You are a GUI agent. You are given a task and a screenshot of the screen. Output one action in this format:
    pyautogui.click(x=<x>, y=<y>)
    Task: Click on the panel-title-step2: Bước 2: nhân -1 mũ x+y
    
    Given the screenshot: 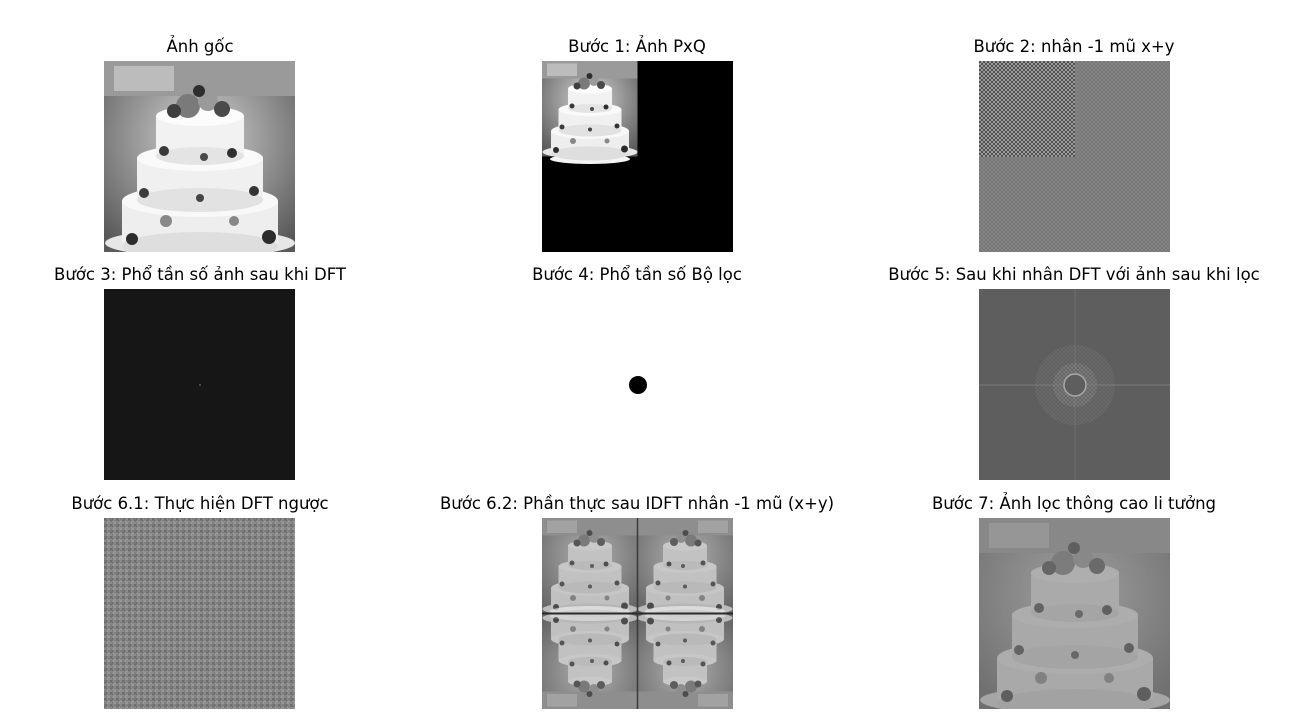 What is the action you would take?
    pyautogui.click(x=1074, y=46)
    